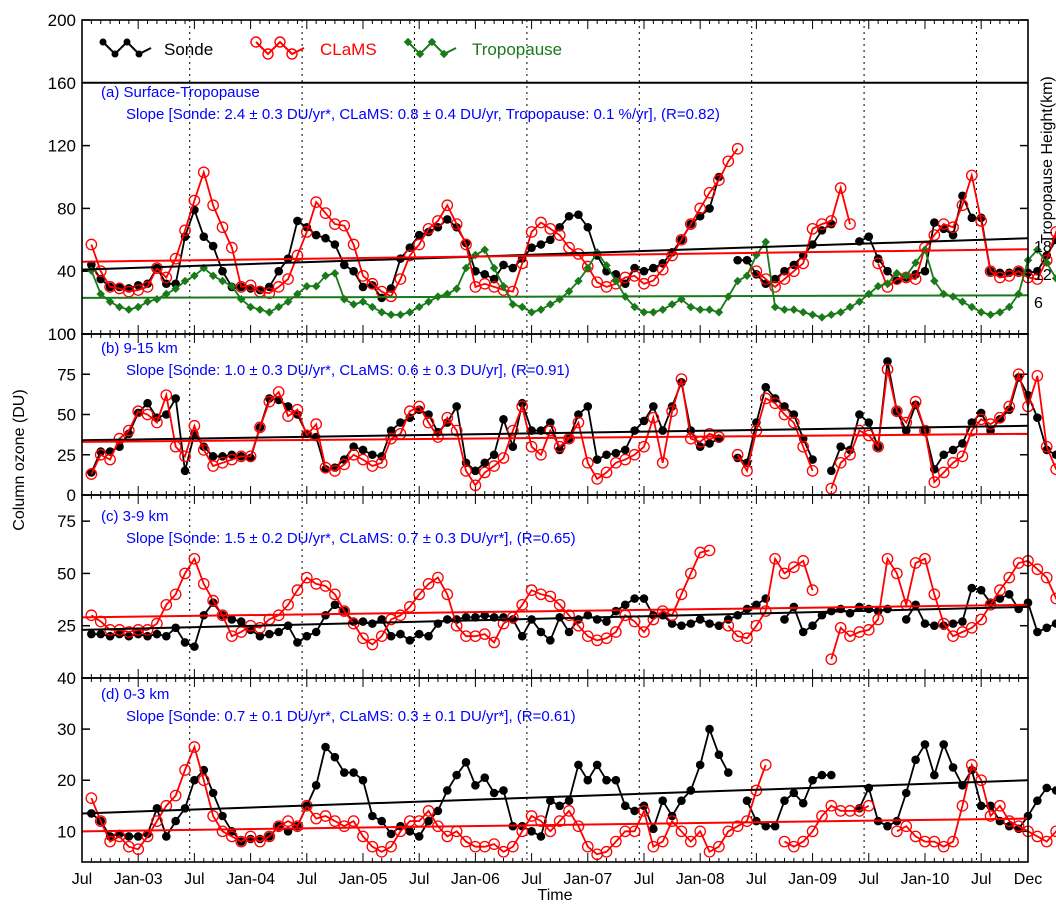 This screenshot has height=905, width=1056. I want to click on y-tick-label: 50, so click(66, 415).